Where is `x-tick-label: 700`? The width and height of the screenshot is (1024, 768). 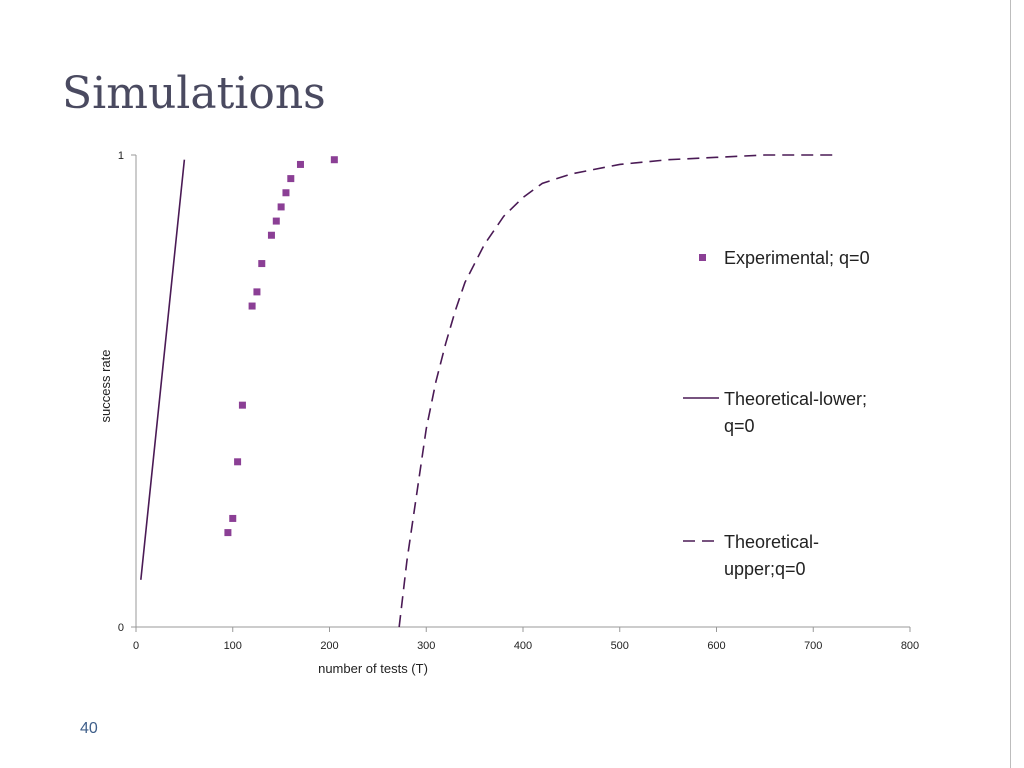
x-tick-label: 700 is located at coordinates (813, 646).